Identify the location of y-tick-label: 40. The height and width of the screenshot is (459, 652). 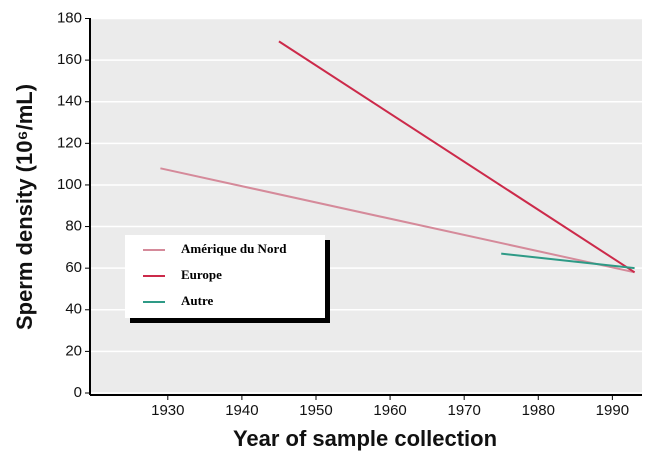
(73, 309).